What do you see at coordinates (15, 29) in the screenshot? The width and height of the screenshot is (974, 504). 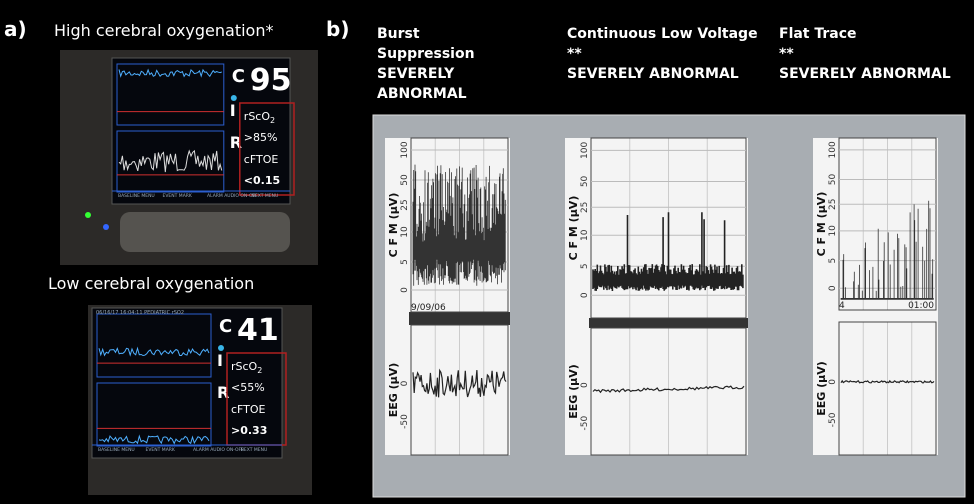 I see `label: a)` at bounding box center [15, 29].